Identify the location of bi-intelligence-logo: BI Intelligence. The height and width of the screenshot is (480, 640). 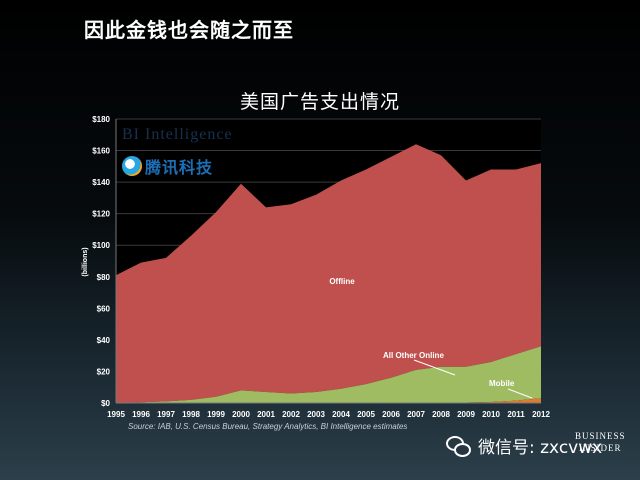
(177, 134).